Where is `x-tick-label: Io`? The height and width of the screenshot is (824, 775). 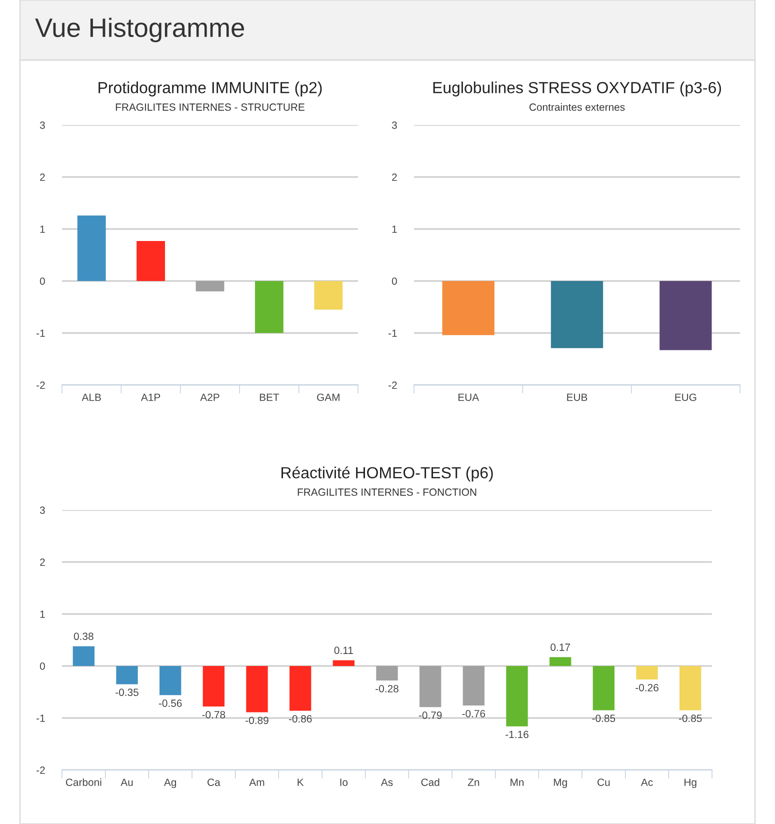 x-tick-label: Io is located at coordinates (344, 782).